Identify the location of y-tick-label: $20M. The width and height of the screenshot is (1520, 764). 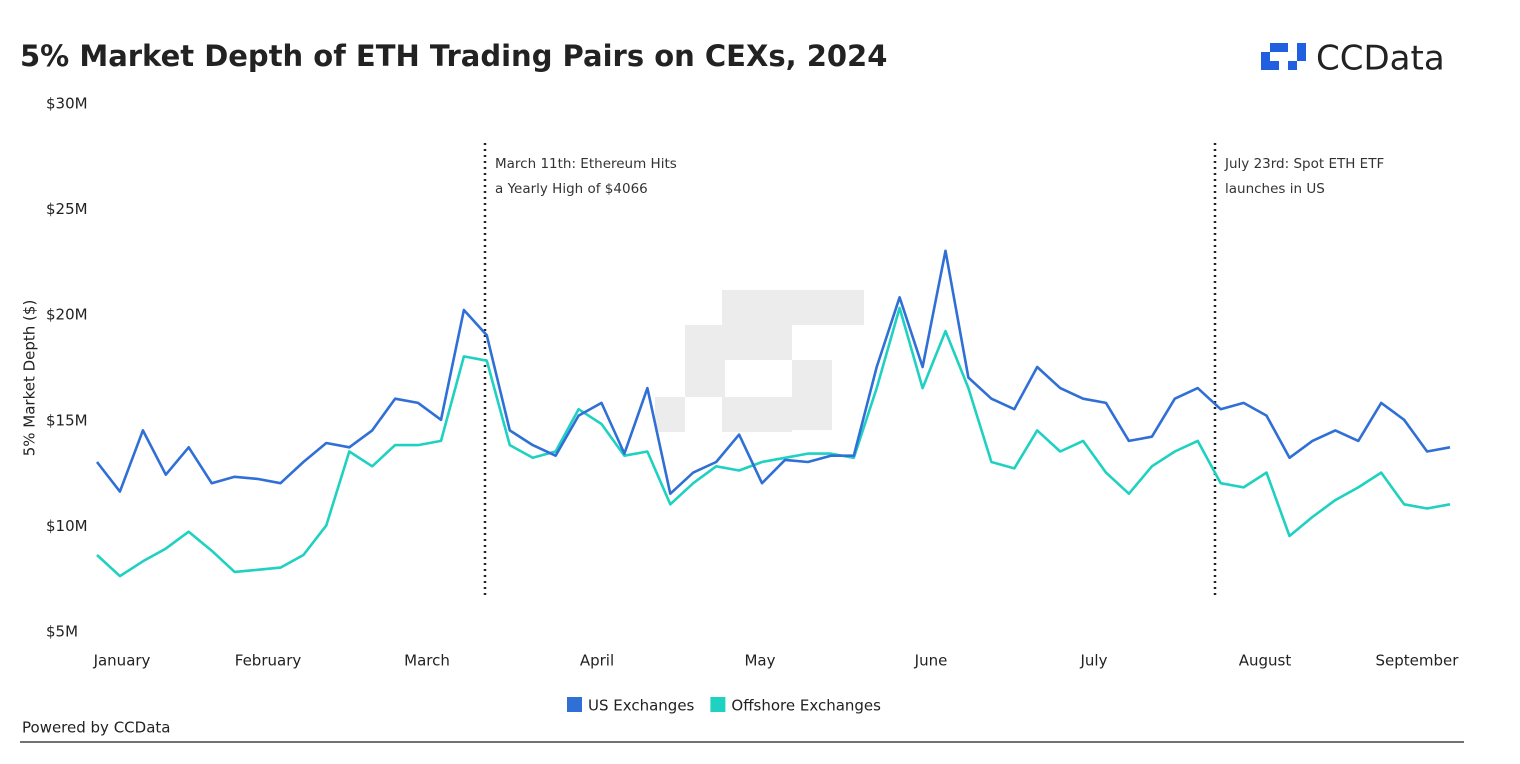
(67, 315).